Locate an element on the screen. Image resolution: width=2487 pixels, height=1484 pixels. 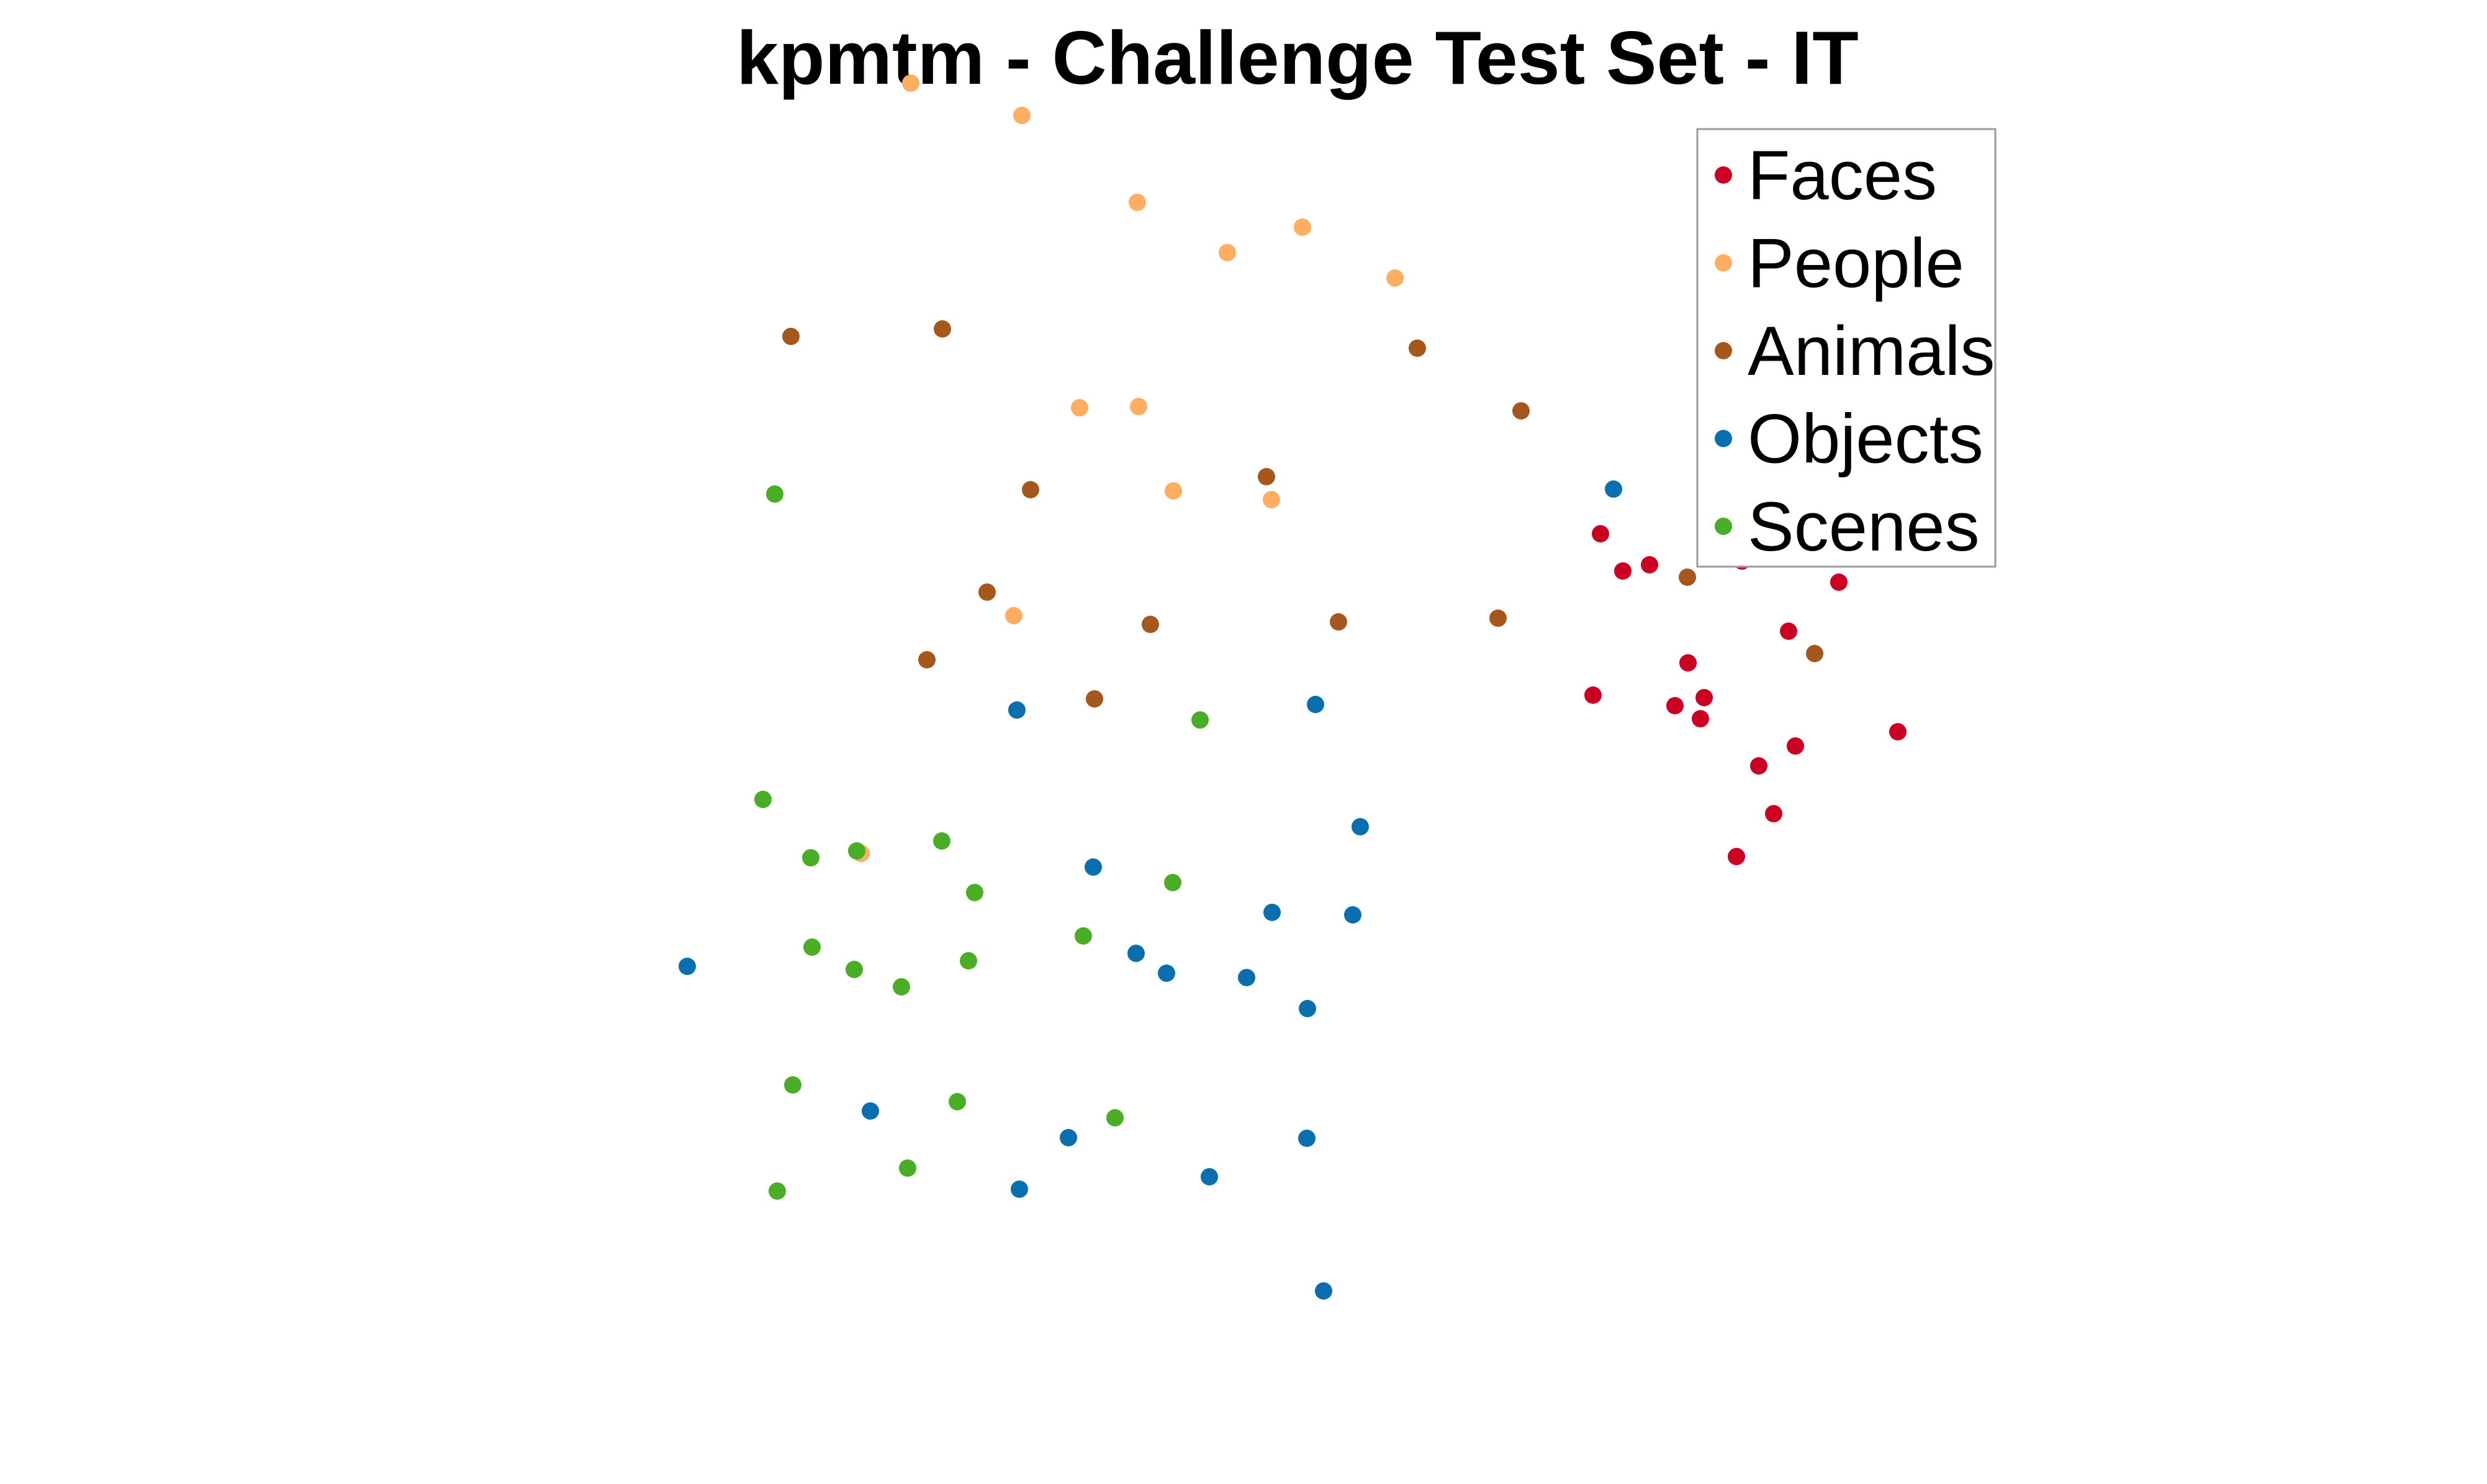
series-scenes is located at coordinates (982, 842).